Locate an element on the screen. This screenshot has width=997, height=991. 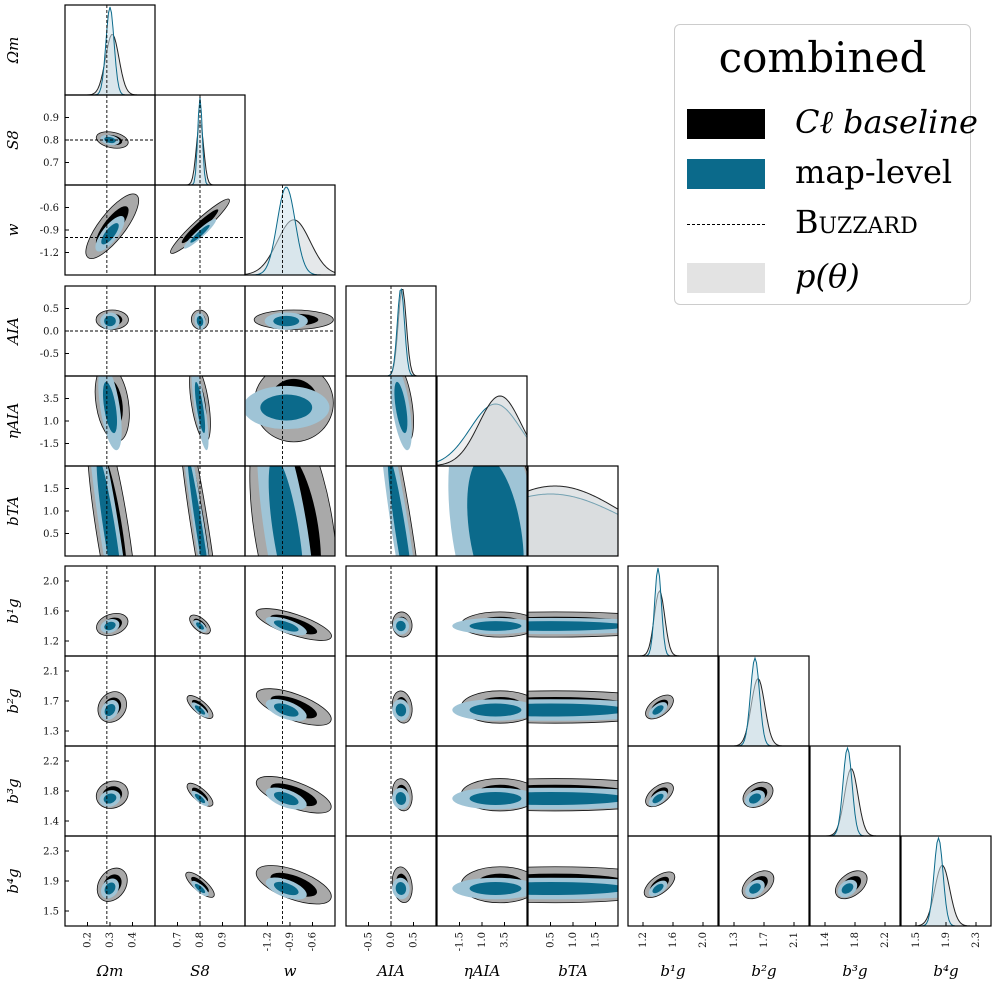
x-tick-label-A_IA: -0.5 is located at coordinates (369, 941).